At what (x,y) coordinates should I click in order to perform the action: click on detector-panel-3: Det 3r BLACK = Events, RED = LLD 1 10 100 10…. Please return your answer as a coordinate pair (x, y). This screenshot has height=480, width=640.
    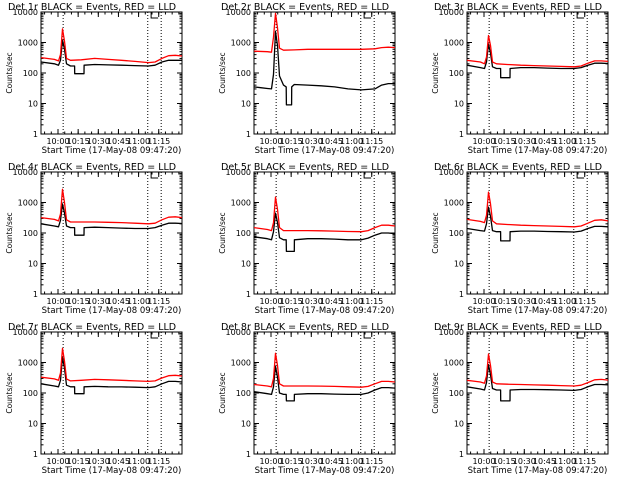
    Looking at the image, I should click on (520, 79).